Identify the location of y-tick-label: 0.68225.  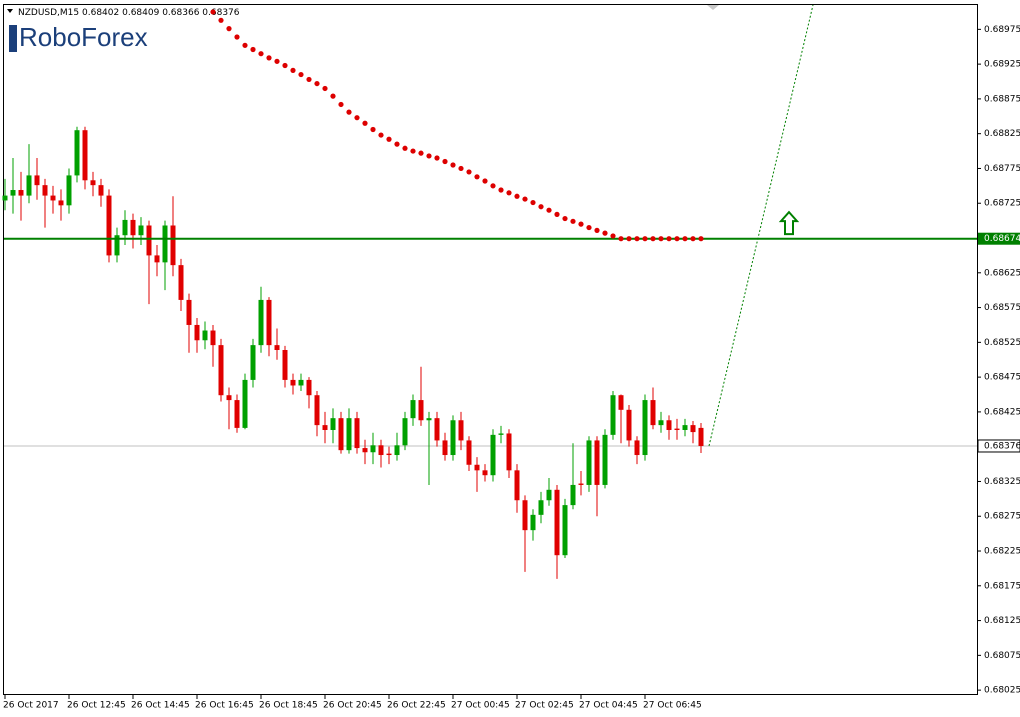
(1002, 552).